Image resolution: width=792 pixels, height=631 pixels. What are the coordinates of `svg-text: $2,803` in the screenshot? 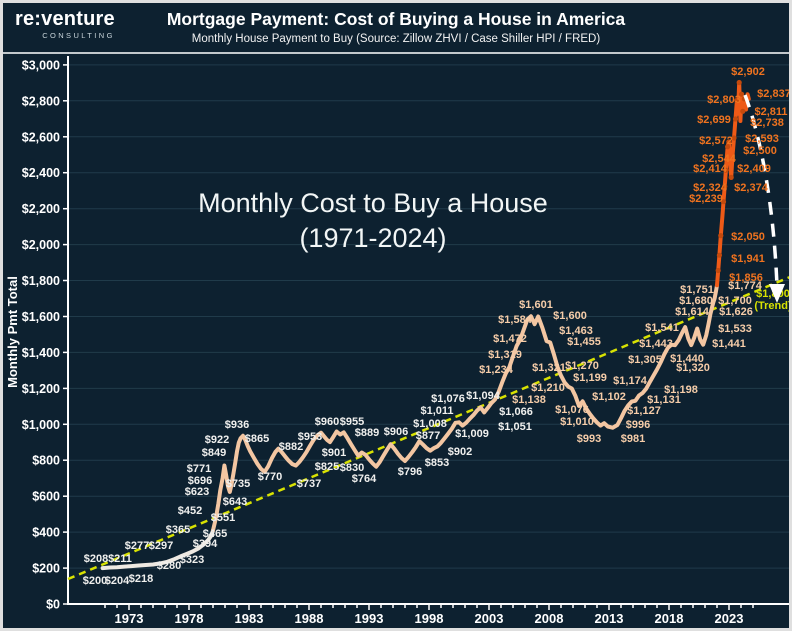 It's located at (724, 100).